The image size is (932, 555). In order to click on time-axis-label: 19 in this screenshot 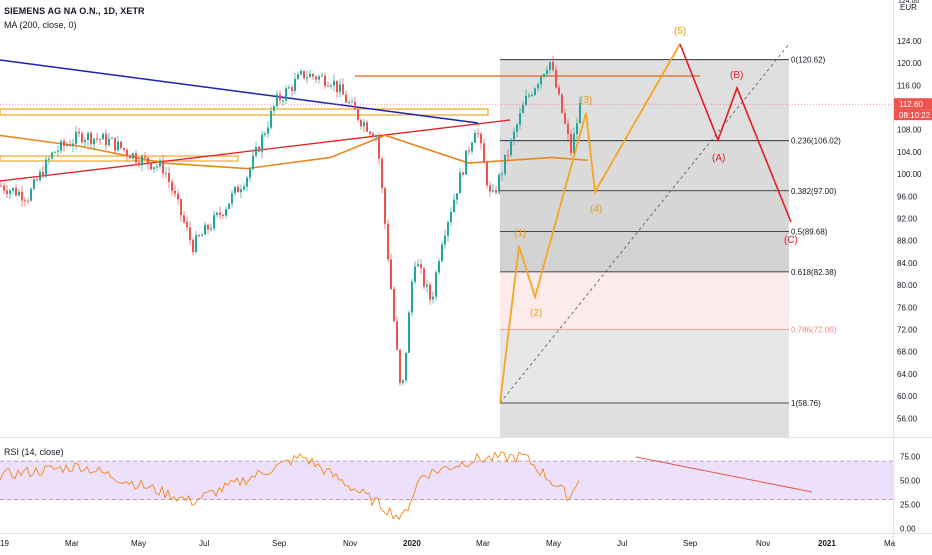, I will do `click(4, 543)`.